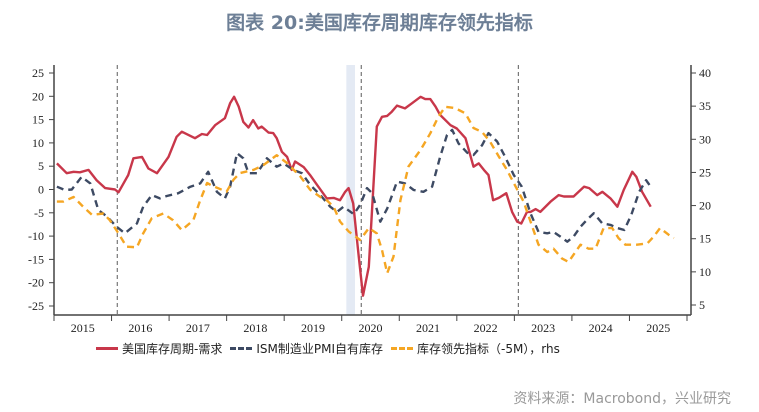 This screenshot has width=759, height=412. What do you see at coordinates (38, 120) in the screenshot?
I see `left-tick-label: 15` at bounding box center [38, 120].